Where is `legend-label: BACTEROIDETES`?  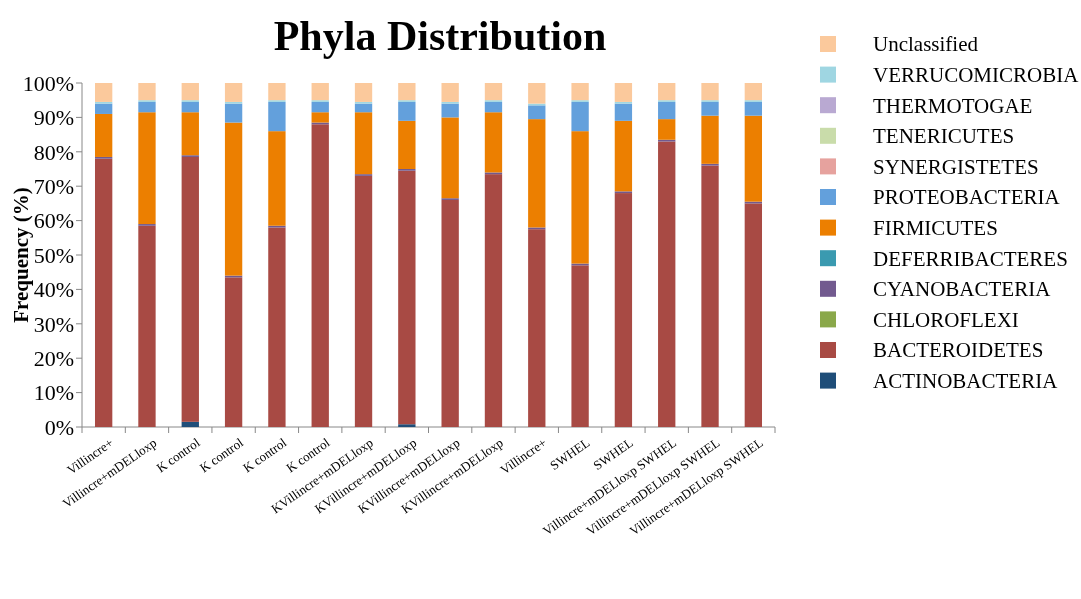 legend-label: BACTEROIDETES is located at coordinates (958, 350).